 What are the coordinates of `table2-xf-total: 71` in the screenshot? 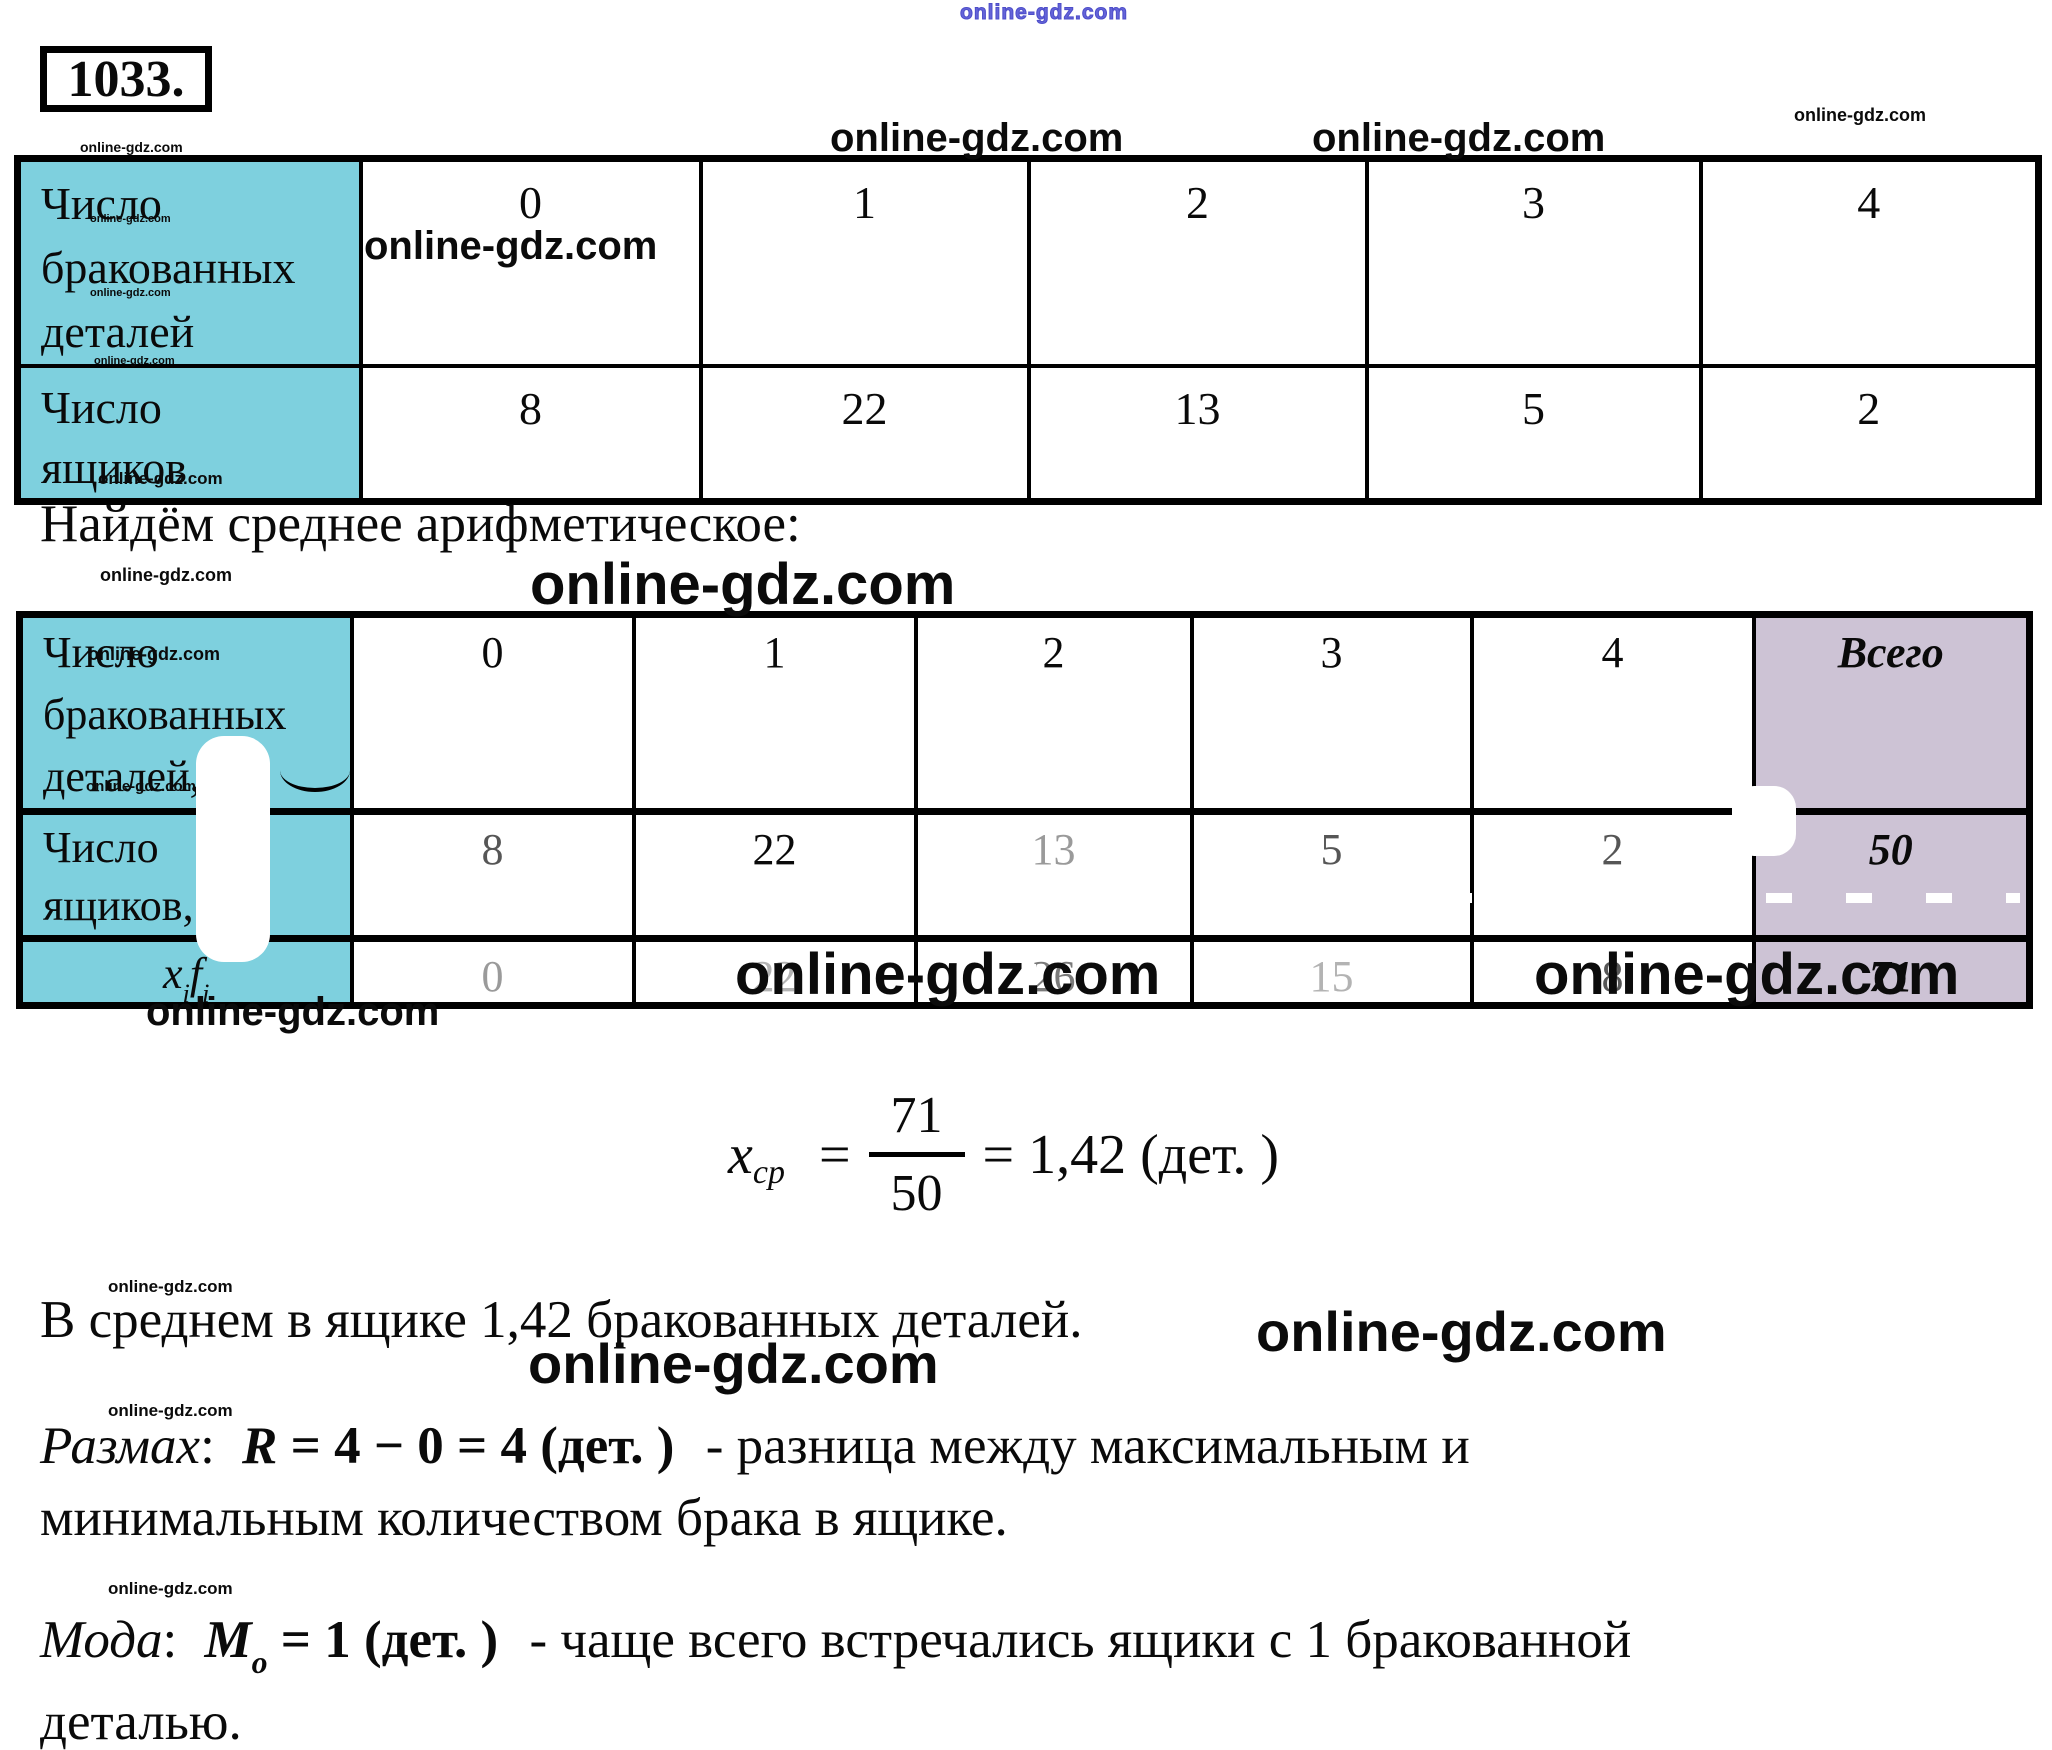 It's located at (1891, 972).